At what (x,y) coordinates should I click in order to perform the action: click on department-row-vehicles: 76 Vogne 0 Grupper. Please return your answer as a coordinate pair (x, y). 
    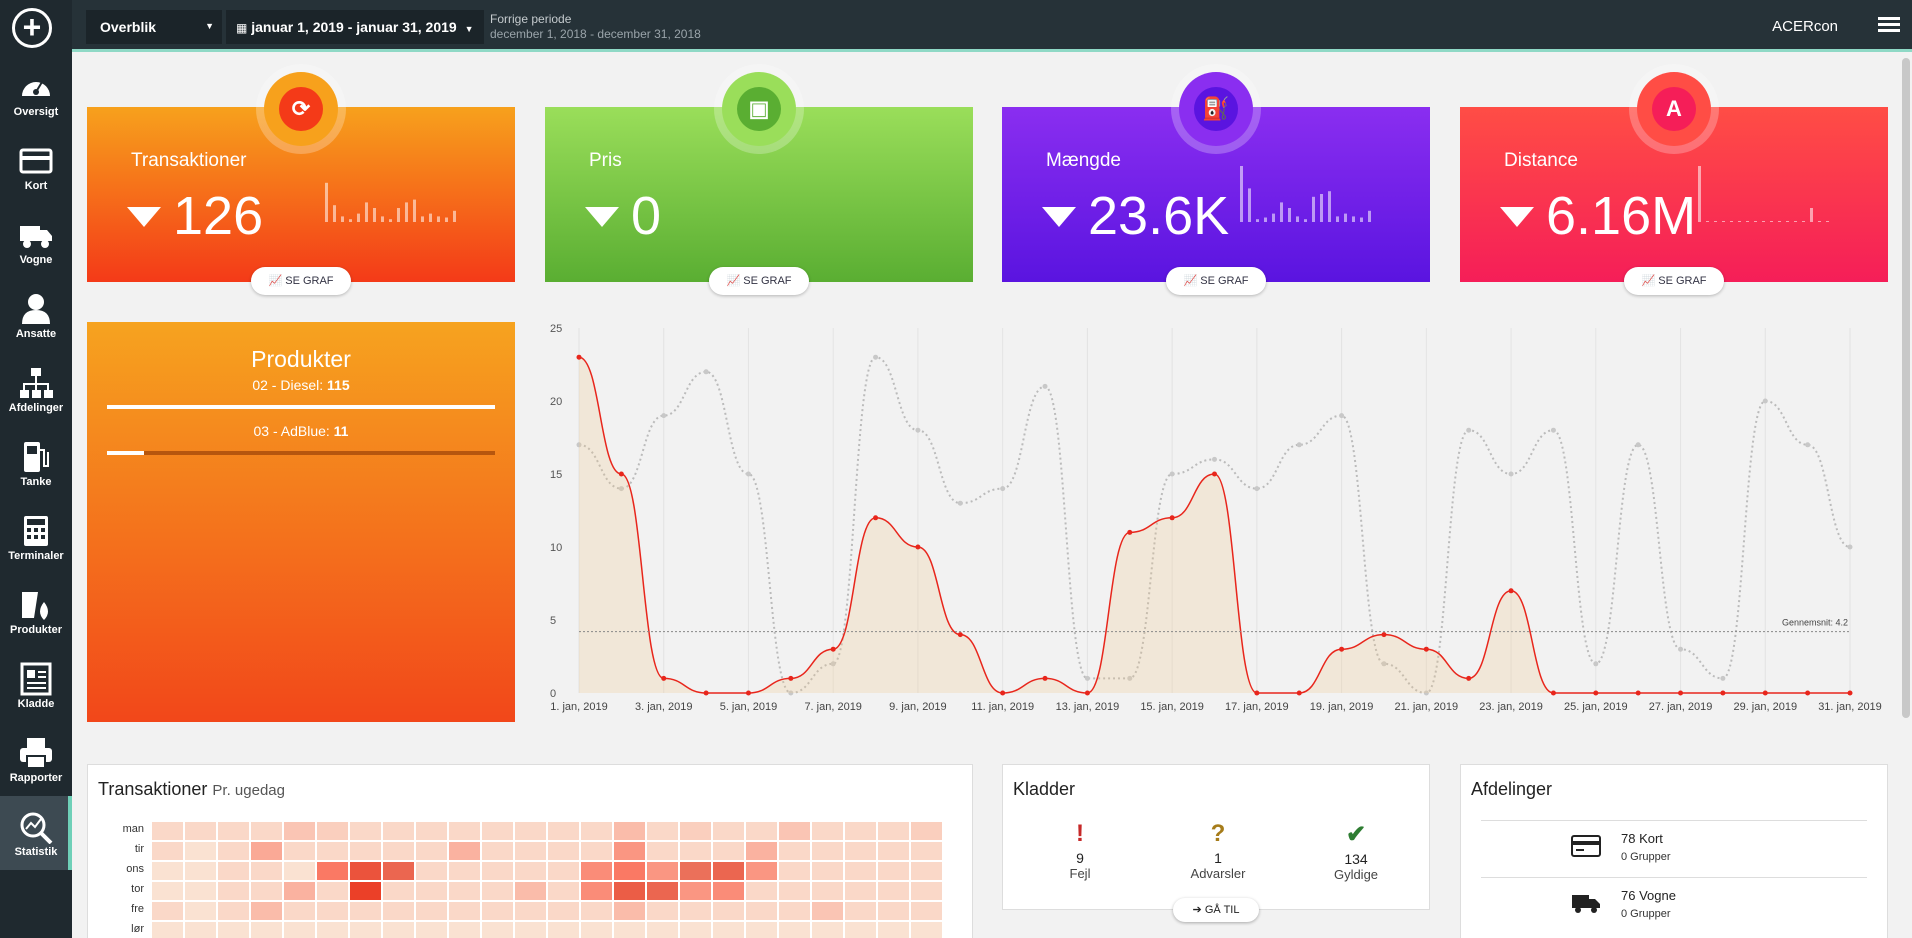
    Looking at the image, I should click on (1674, 905).